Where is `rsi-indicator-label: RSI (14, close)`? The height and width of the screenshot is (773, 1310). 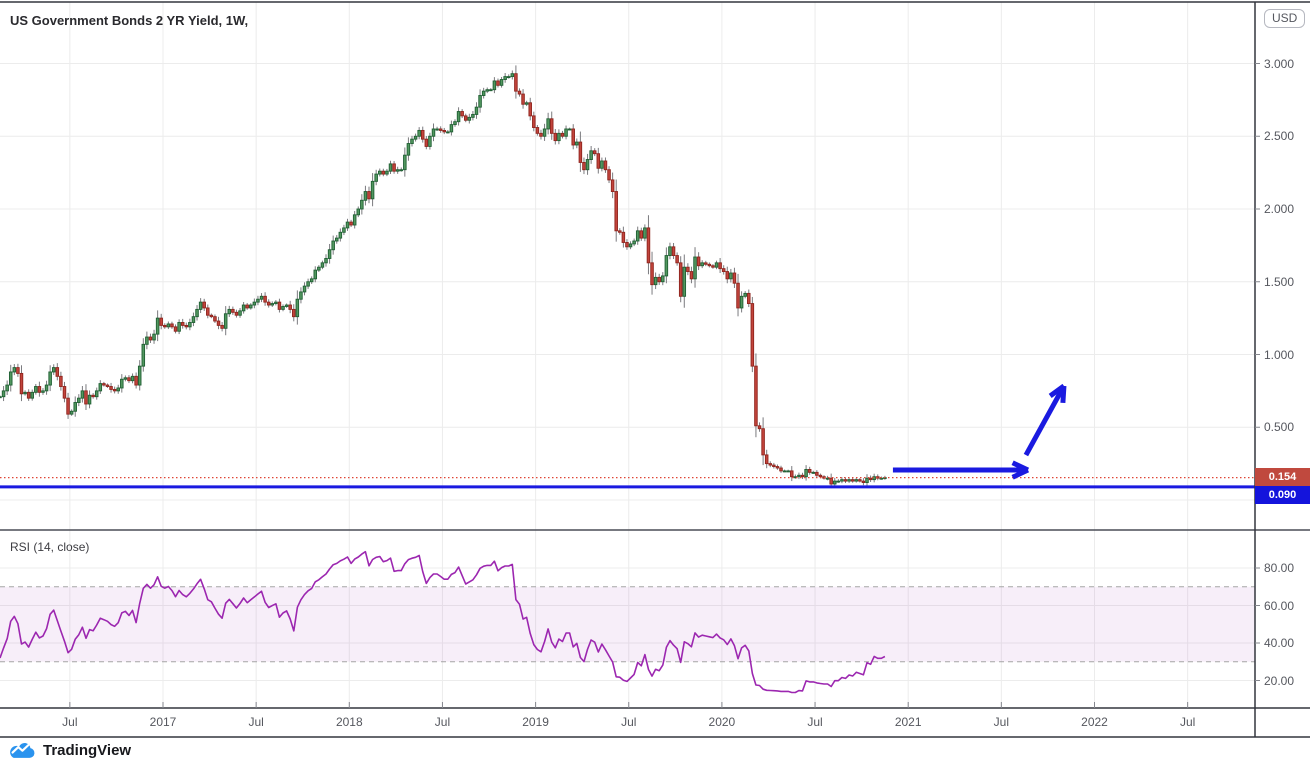
rsi-indicator-label: RSI (14, close) is located at coordinates (50, 547).